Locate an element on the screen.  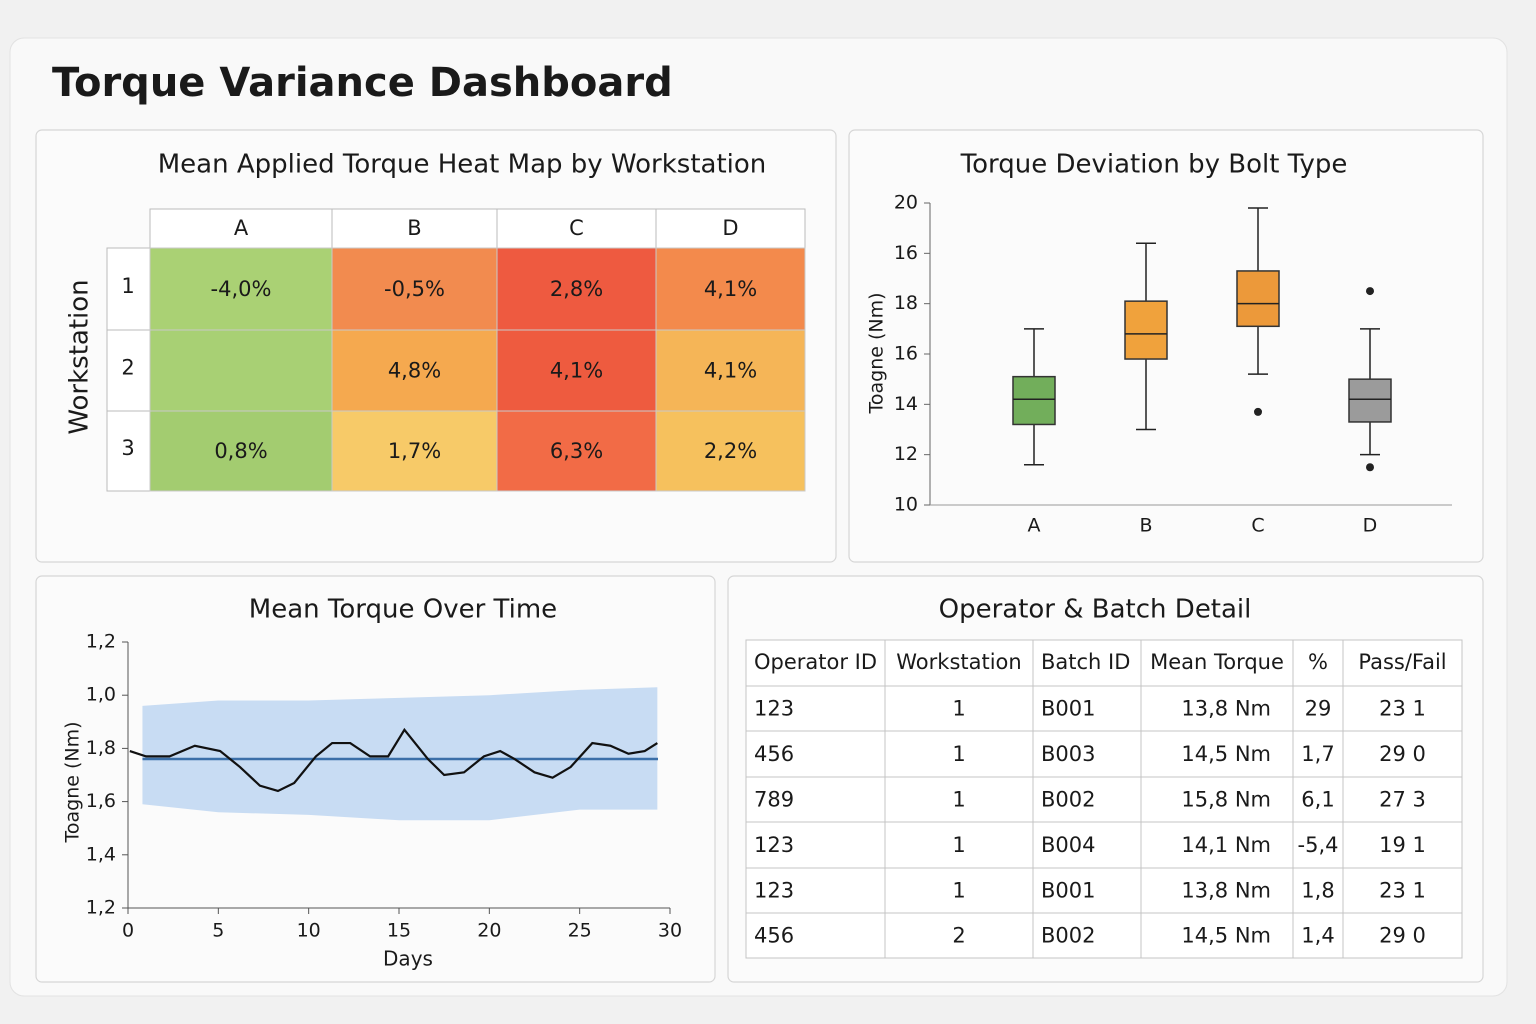
col-header: C is located at coordinates (576, 228).